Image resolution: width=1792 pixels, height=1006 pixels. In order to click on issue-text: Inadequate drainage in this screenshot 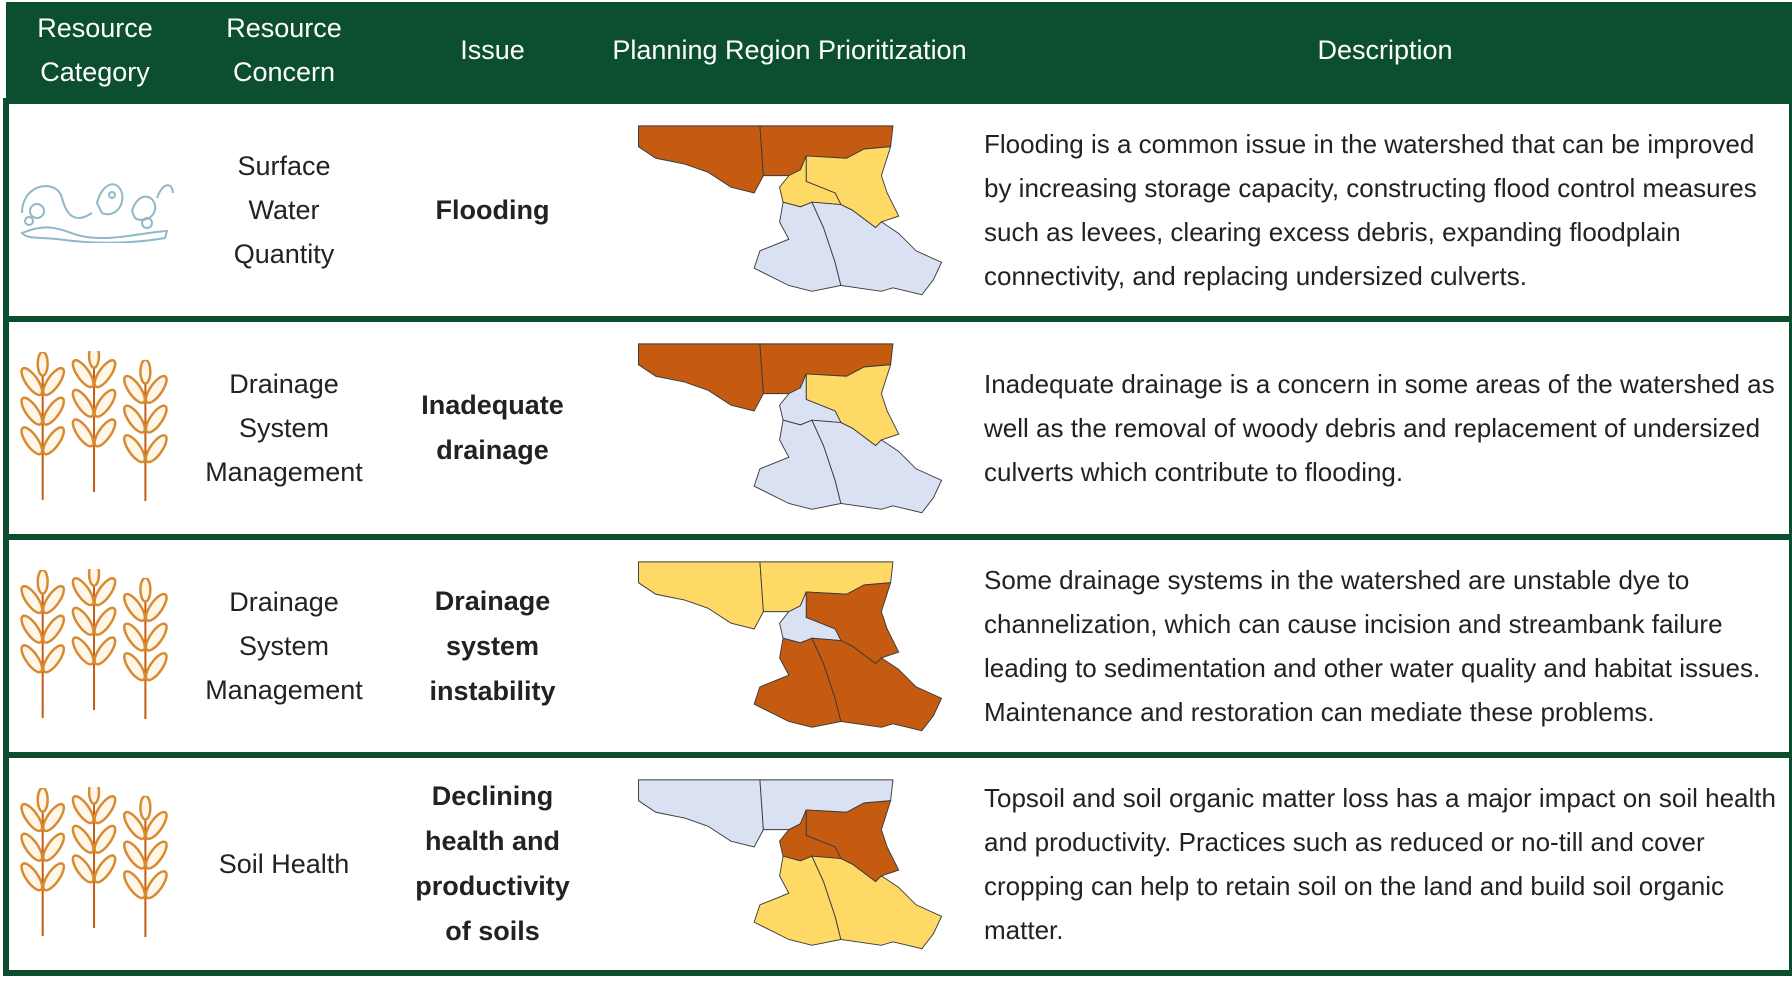, I will do `click(492, 427)`.